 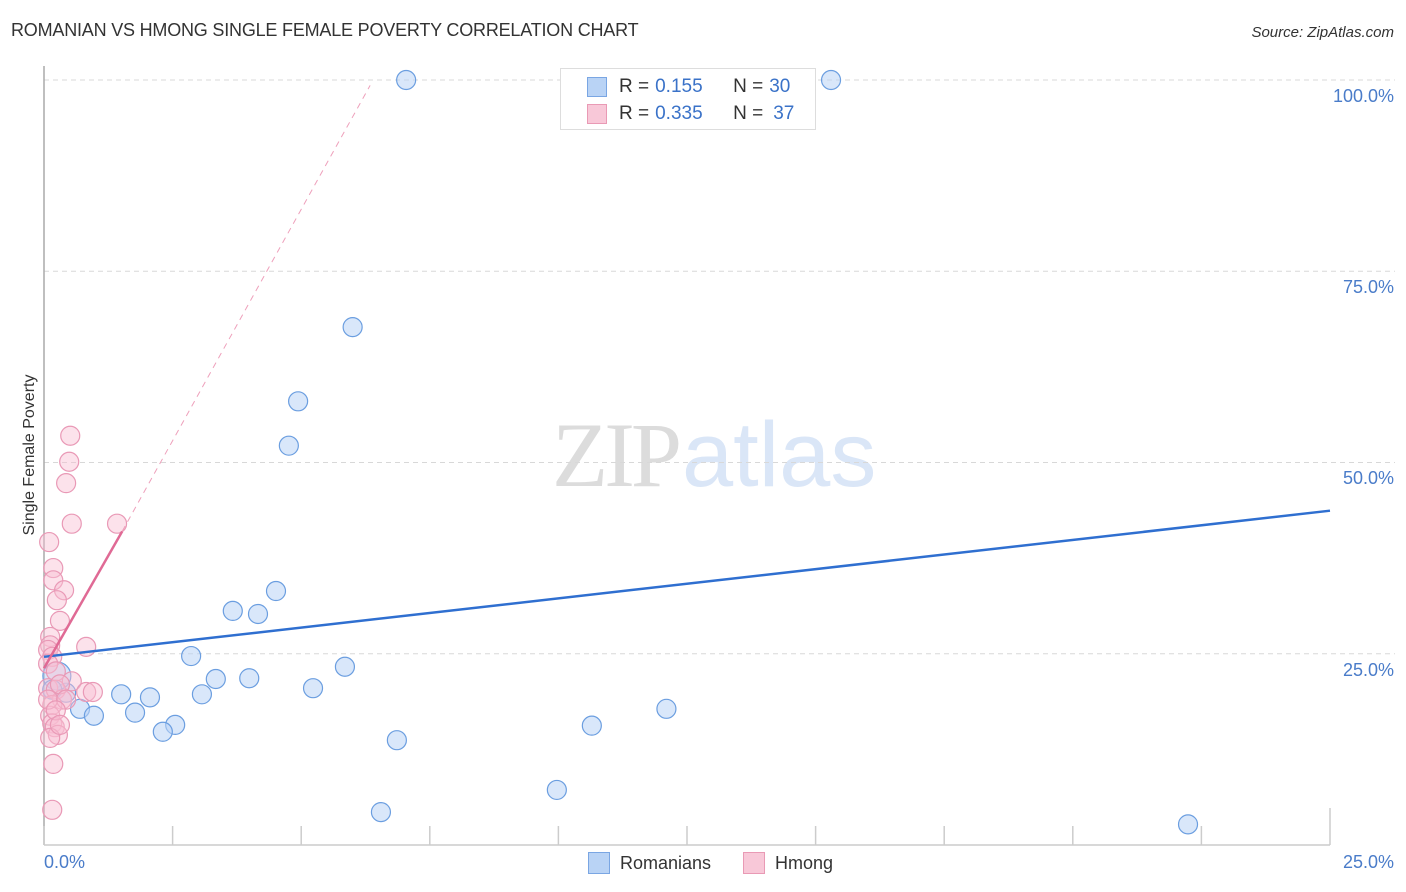 What do you see at coordinates (29, 455) in the screenshot?
I see `y-axis-label: Single Female Poverty` at bounding box center [29, 455].